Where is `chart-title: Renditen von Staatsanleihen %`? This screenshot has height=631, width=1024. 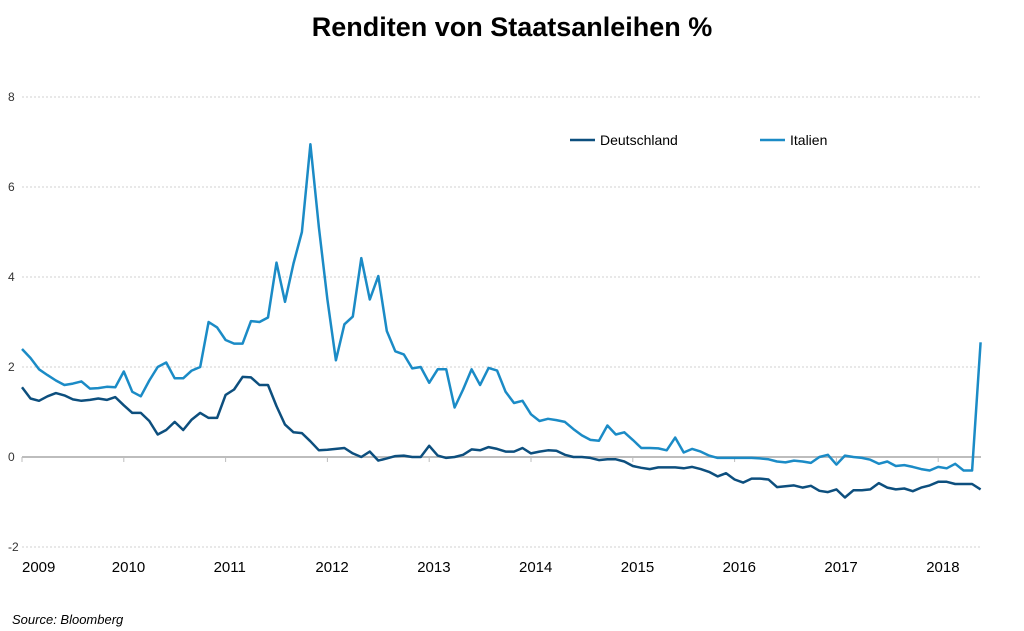
chart-title: Renditen von Staatsanleihen % is located at coordinates (512, 27).